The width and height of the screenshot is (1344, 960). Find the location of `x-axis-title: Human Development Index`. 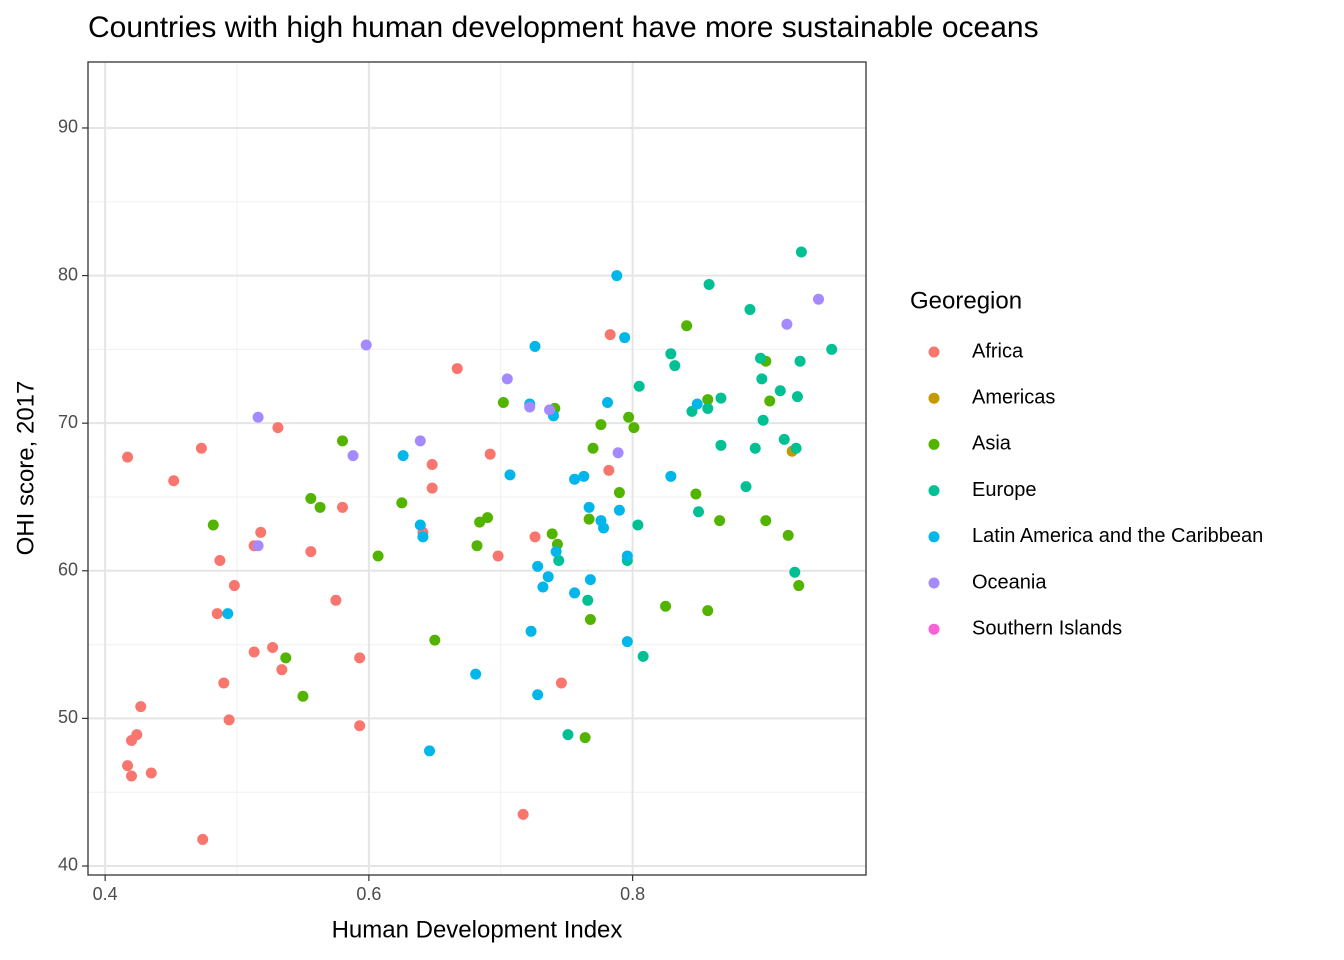

x-axis-title: Human Development Index is located at coordinates (477, 929).